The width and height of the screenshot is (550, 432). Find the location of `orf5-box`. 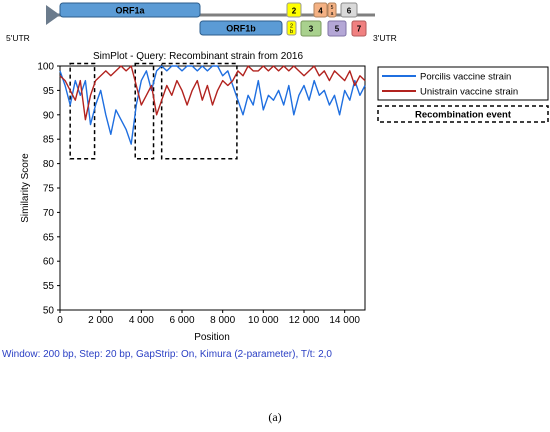

orf5-box is located at coordinates (337, 28).